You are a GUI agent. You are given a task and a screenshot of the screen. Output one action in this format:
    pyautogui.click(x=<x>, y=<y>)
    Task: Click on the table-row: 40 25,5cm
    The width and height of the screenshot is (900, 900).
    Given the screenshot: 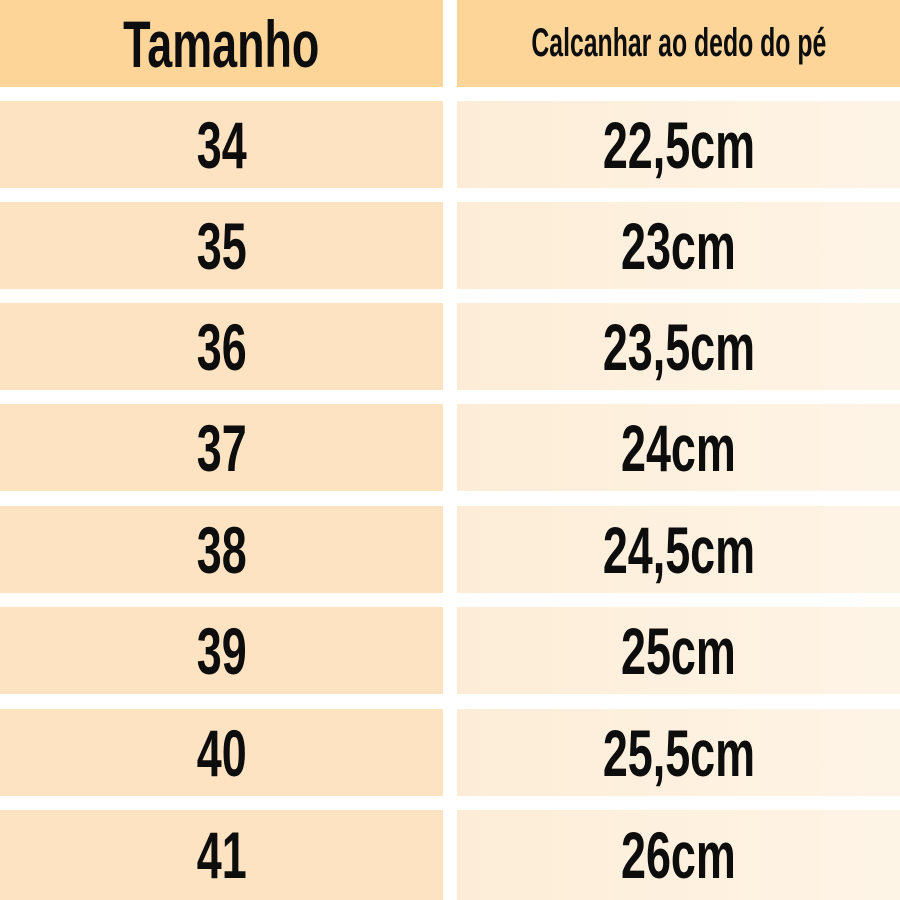 What is the action you would take?
    pyautogui.click(x=450, y=752)
    